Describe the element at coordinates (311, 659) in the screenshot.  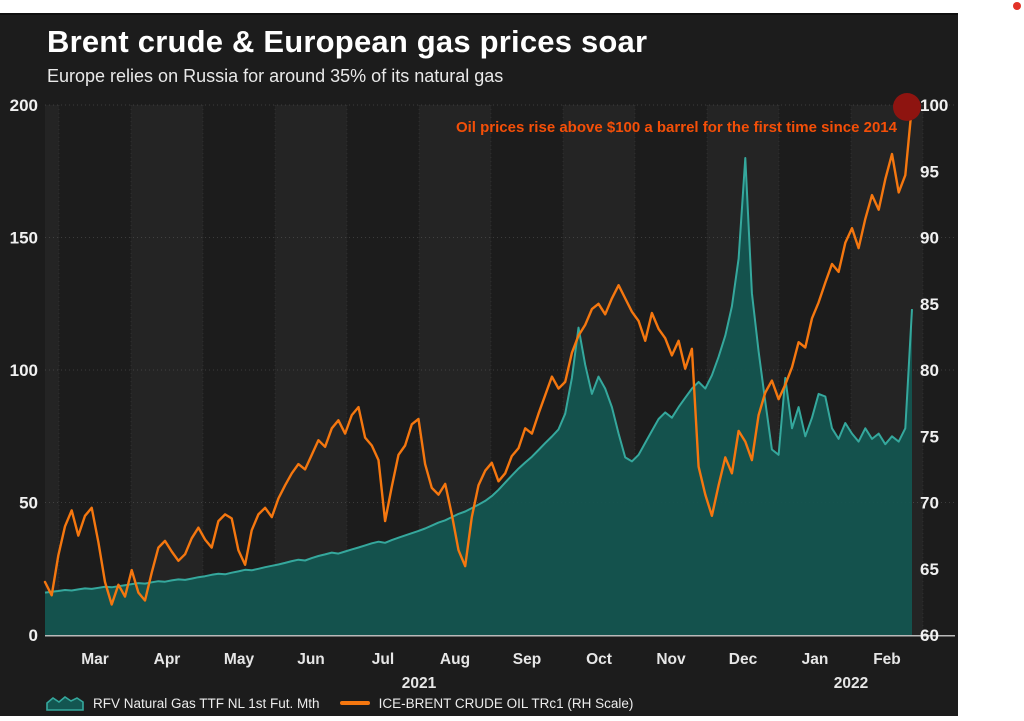
I see `x-axis-month-label: Jun` at that location.